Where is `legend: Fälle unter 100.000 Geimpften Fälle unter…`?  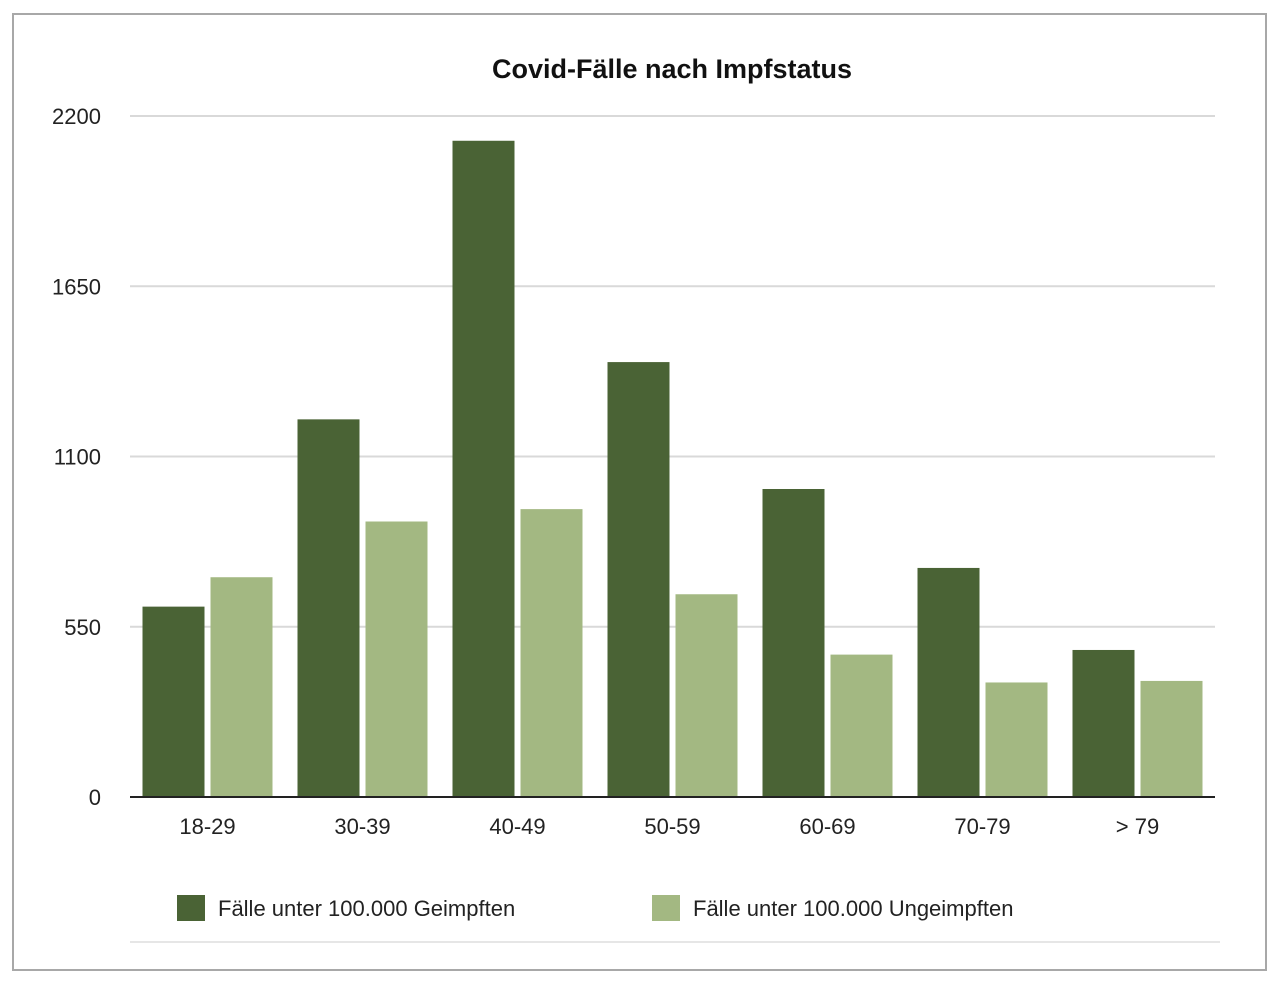 legend: Fälle unter 100.000 Geimpften Fälle unter… is located at coordinates (675, 919).